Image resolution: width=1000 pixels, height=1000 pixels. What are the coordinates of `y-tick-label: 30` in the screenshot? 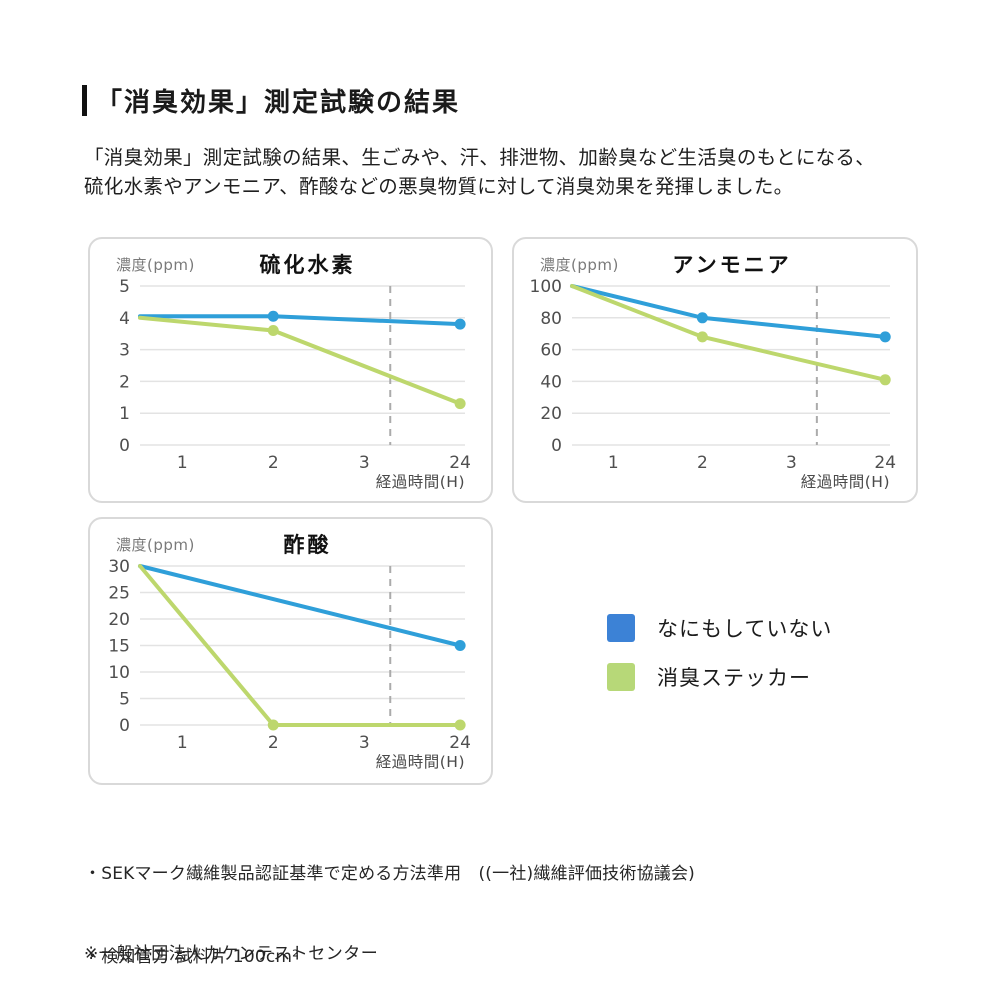 It's located at (119, 567).